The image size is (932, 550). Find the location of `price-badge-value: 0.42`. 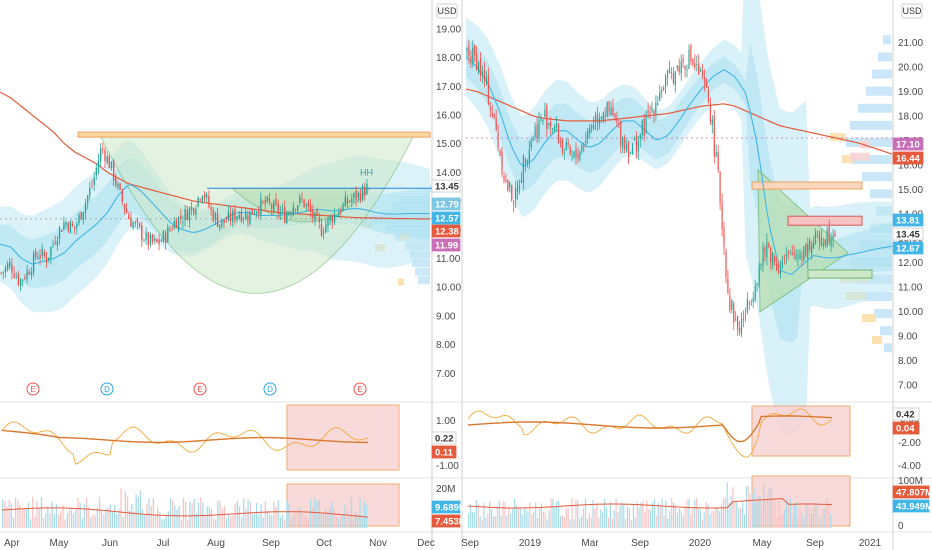

price-badge-value: 0.42 is located at coordinates (905, 415).